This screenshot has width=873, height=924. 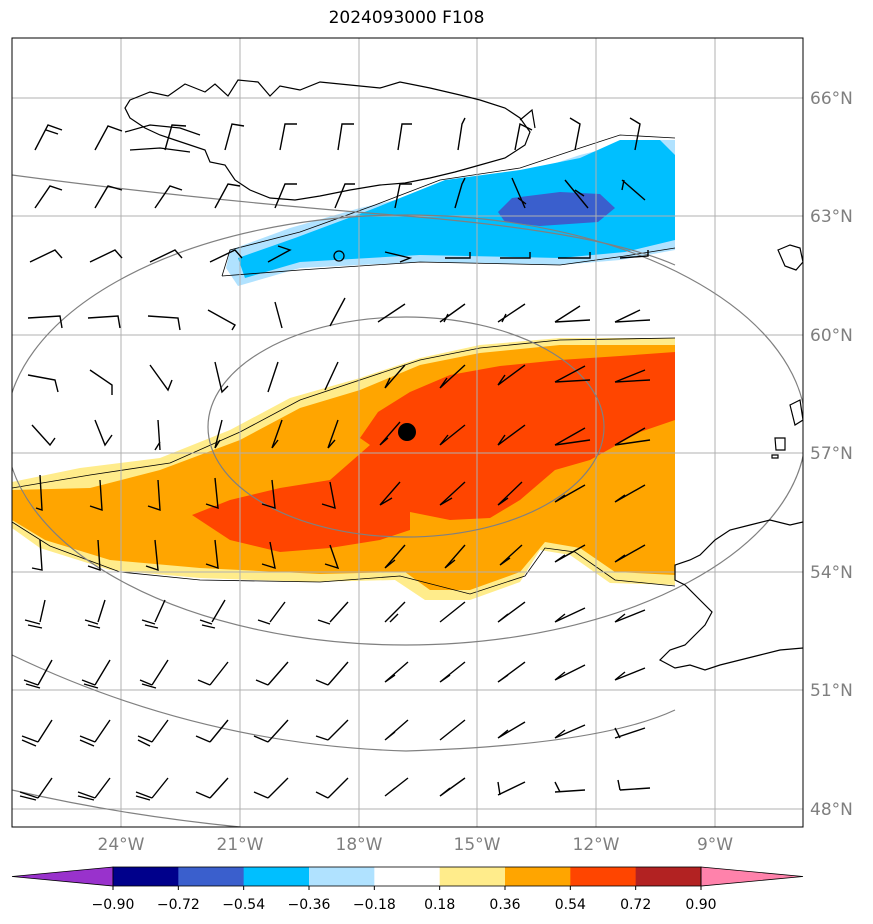 I want to click on storm-center-marker, so click(x=407, y=432).